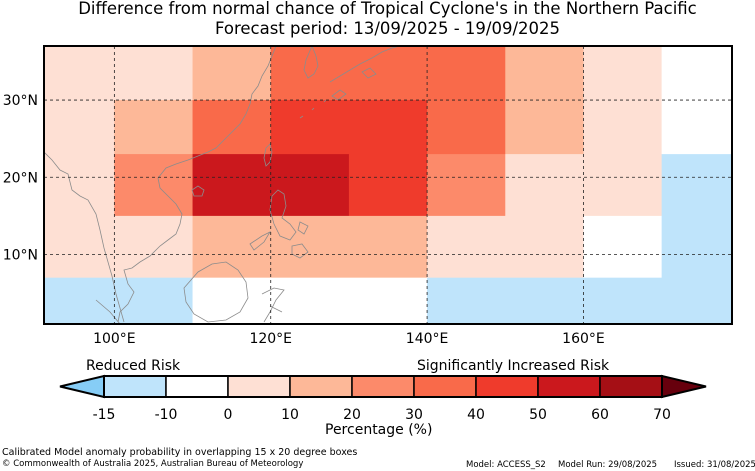  Describe the element at coordinates (476, 415) in the screenshot. I see `colorbar-tick-label: 40` at that location.